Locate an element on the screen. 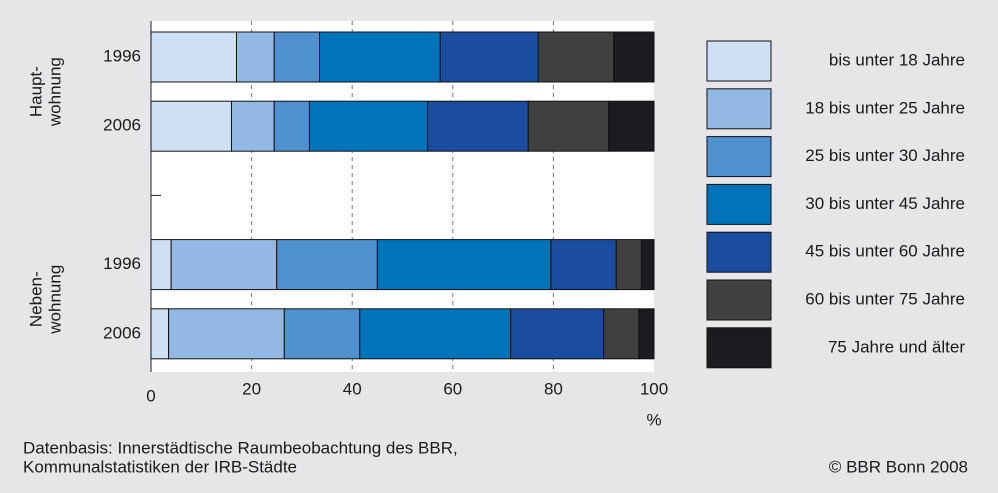 This screenshot has height=493, width=998. x-axis-label: % is located at coordinates (653, 419).